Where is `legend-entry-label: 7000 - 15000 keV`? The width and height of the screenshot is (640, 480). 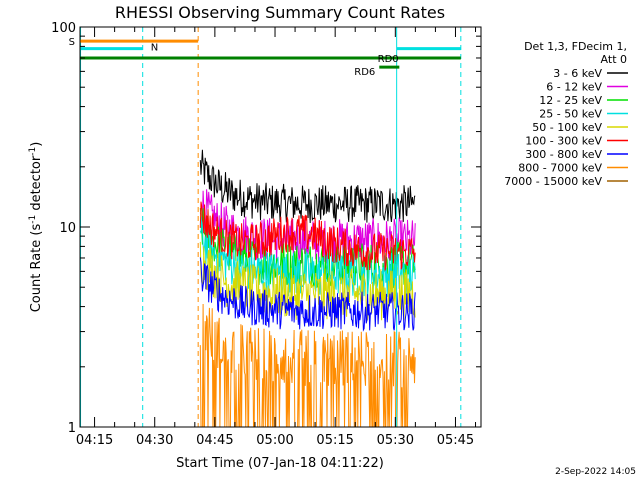
legend-entry-label: 7000 - 15000 keV is located at coordinates (553, 181).